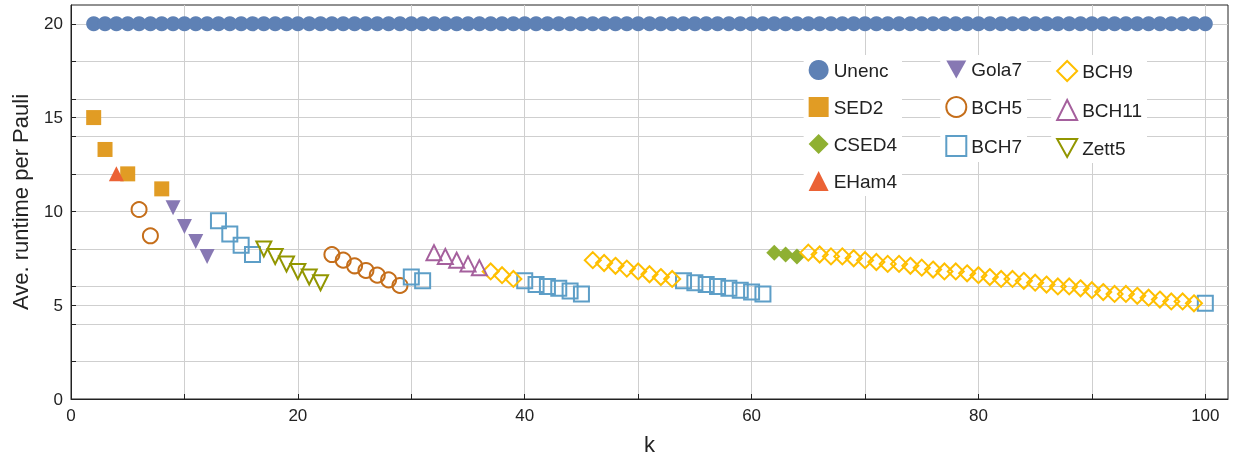 This screenshot has width=1237, height=467. I want to click on x-tick-label: 40, so click(525, 415).